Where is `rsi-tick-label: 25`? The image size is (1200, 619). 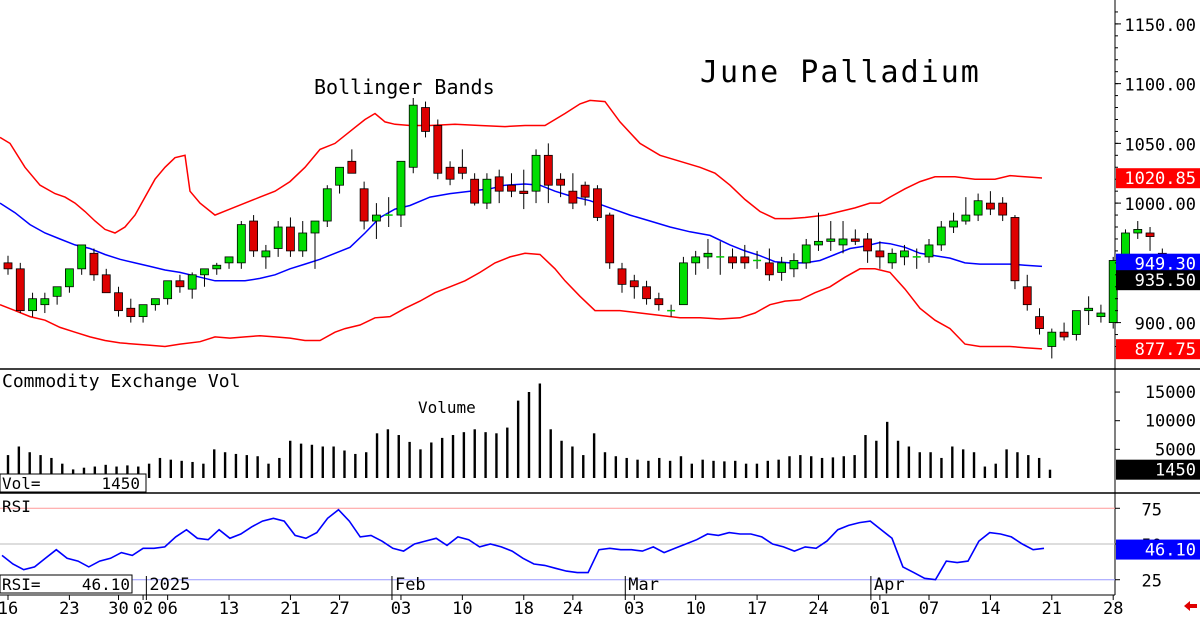 rsi-tick-label: 25 is located at coordinates (1152, 582).